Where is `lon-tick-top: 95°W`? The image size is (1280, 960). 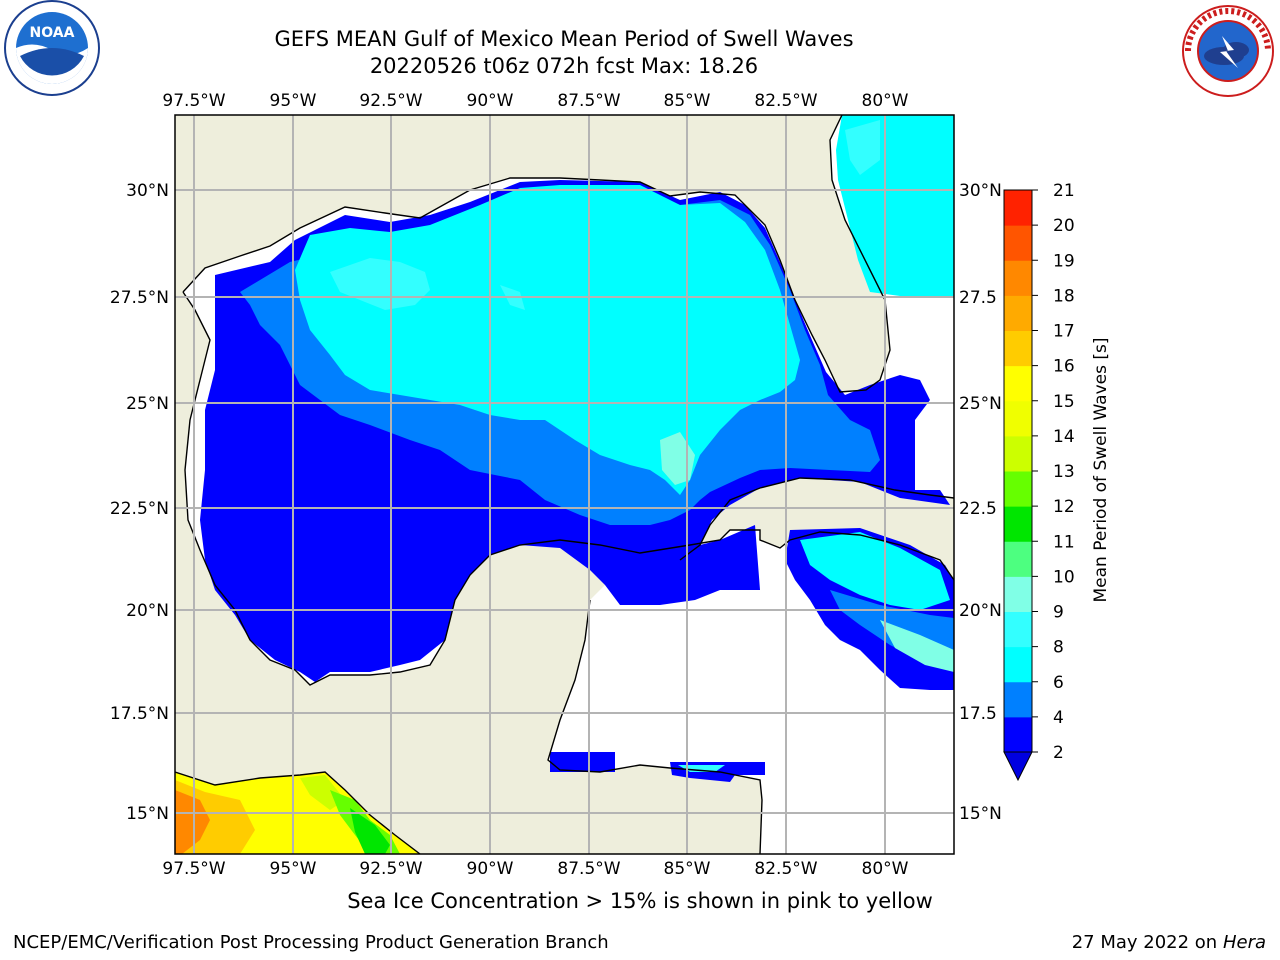 lon-tick-top: 95°W is located at coordinates (293, 101).